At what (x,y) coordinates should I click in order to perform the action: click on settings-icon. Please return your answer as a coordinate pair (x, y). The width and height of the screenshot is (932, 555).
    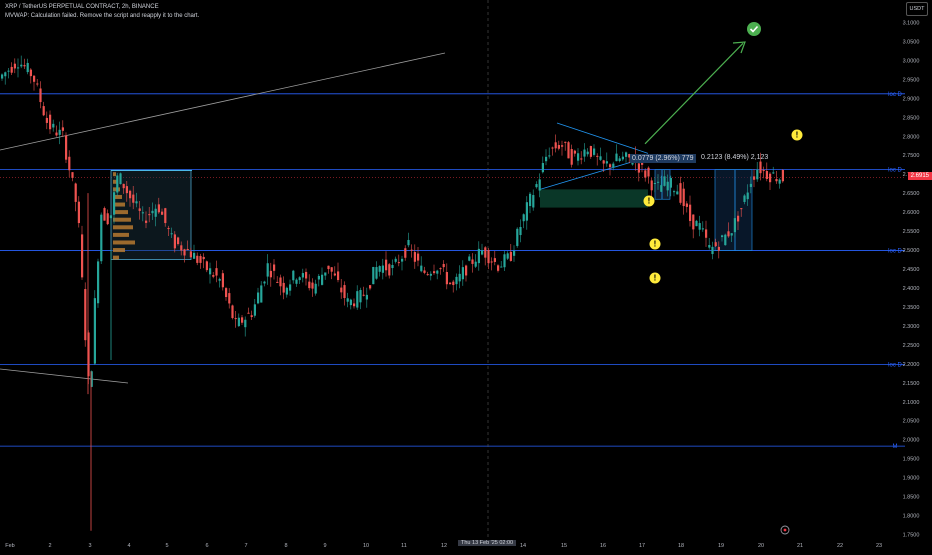
    Looking at the image, I should click on (785, 530).